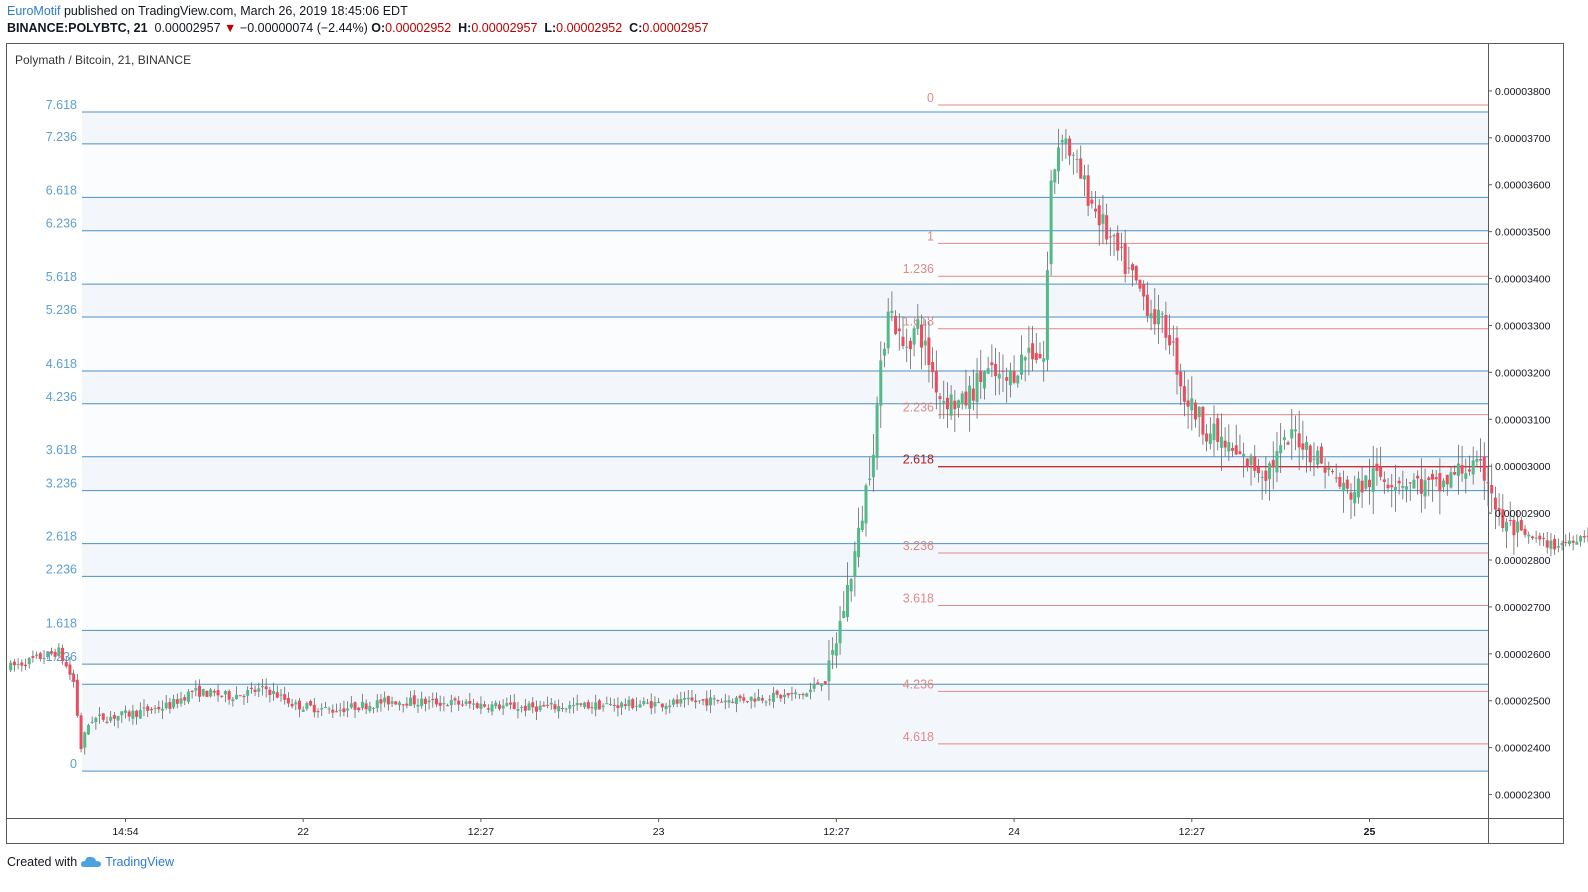  Describe the element at coordinates (918, 460) in the screenshot. I see `fib-level-label: 2.618` at that location.